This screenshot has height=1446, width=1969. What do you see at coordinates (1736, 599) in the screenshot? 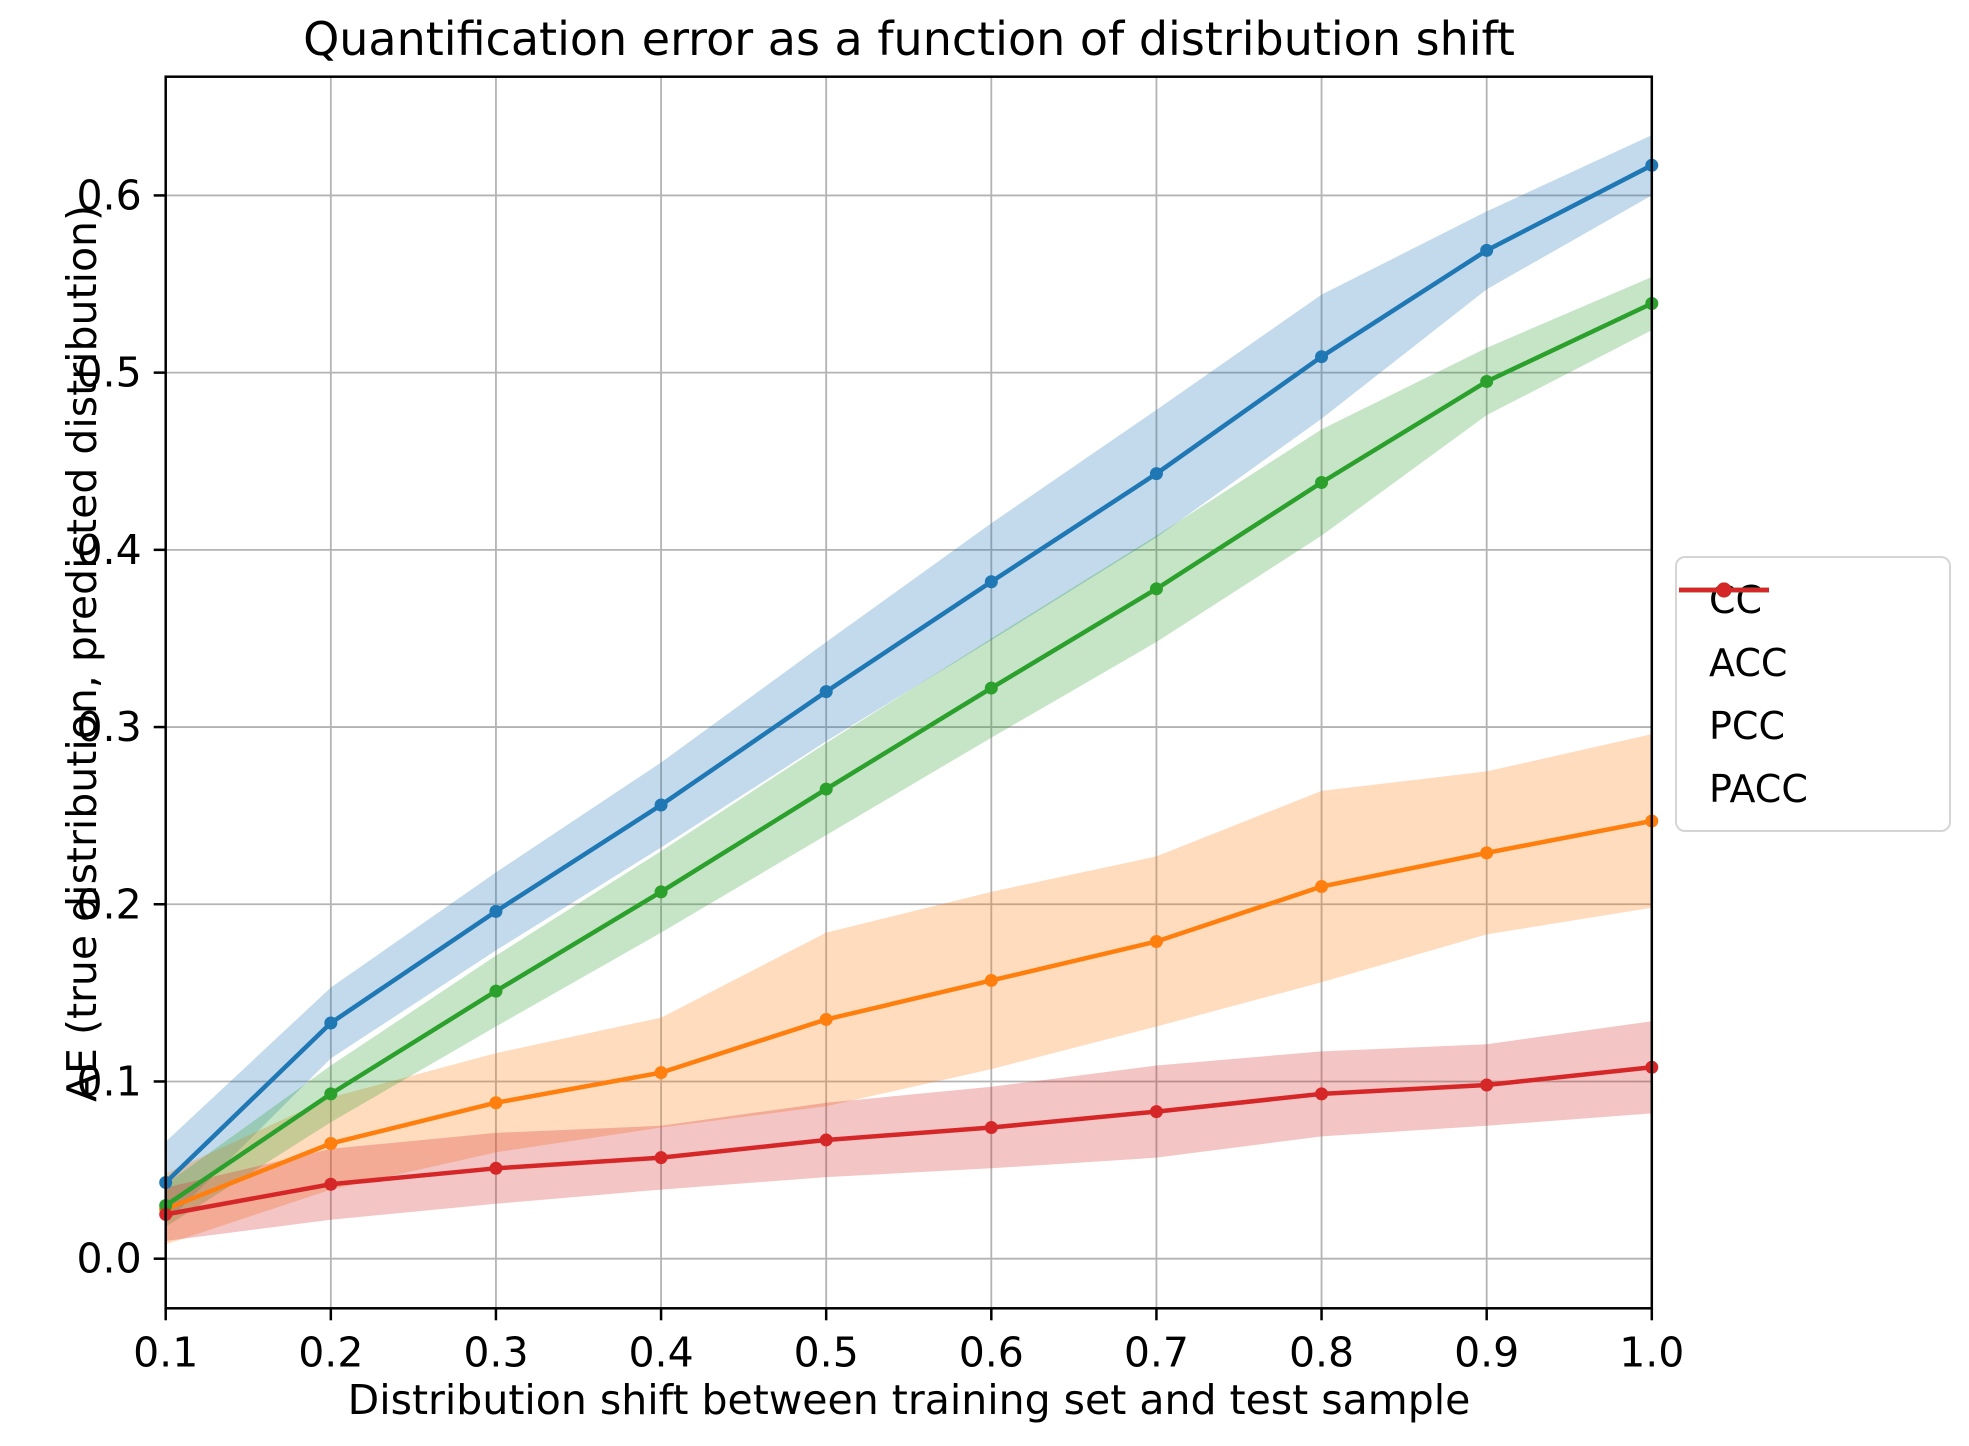
I see `legend-label: CC` at bounding box center [1736, 599].